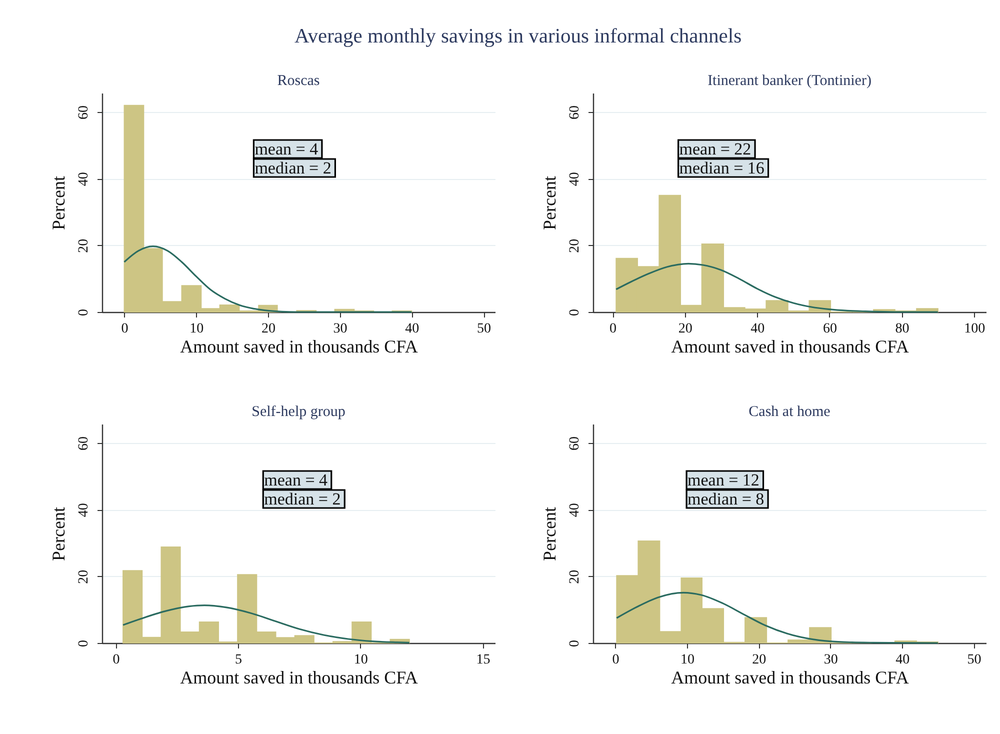 This screenshot has width=1000, height=734. Describe the element at coordinates (790, 81) in the screenshot. I see `chart-title: Itinerant banker (Tontinier)` at that location.